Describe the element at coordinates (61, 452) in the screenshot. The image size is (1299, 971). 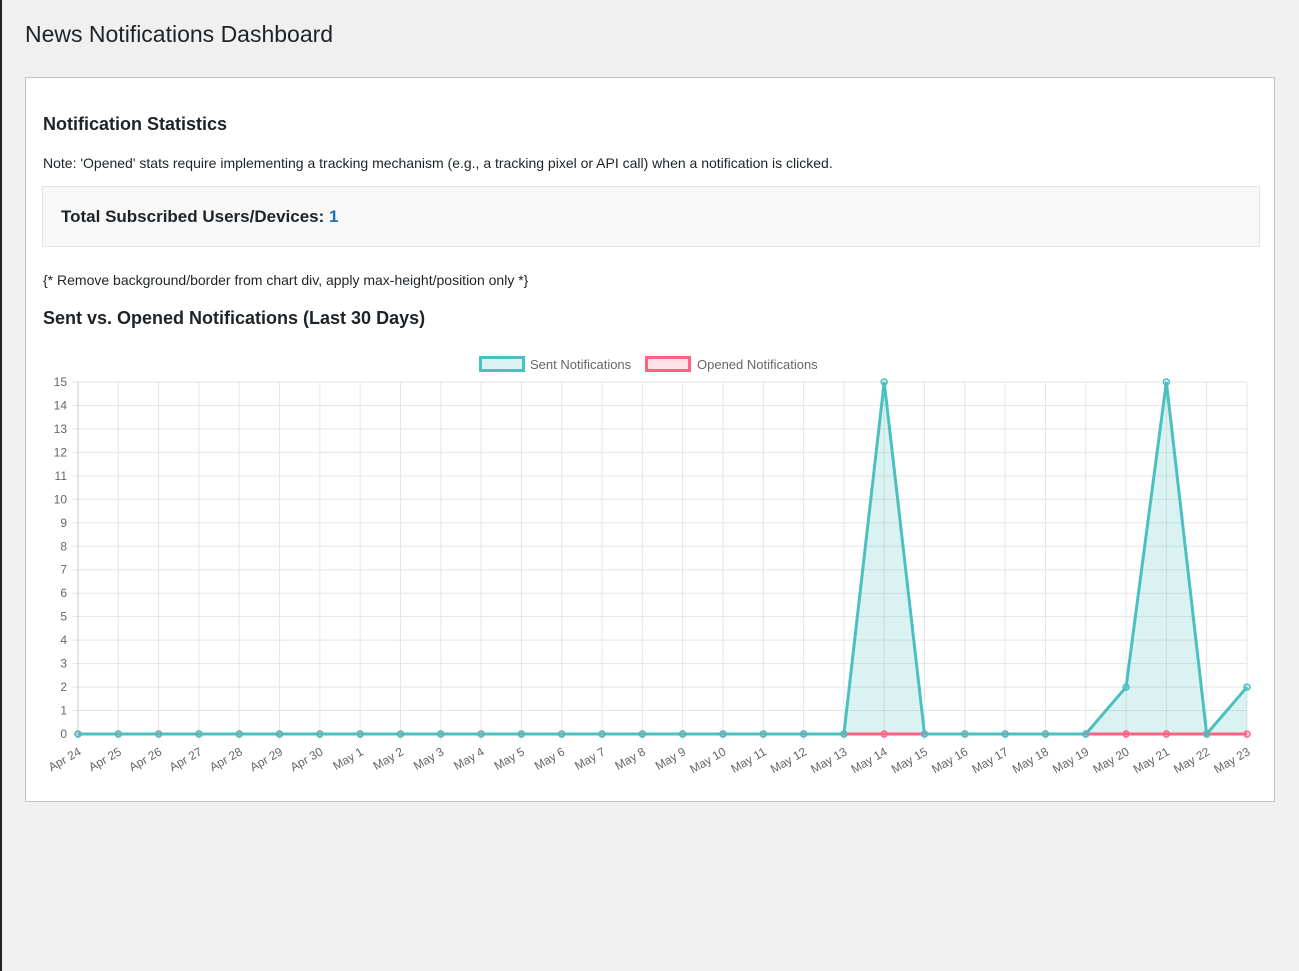
I see `y-tick-label: 12` at that location.